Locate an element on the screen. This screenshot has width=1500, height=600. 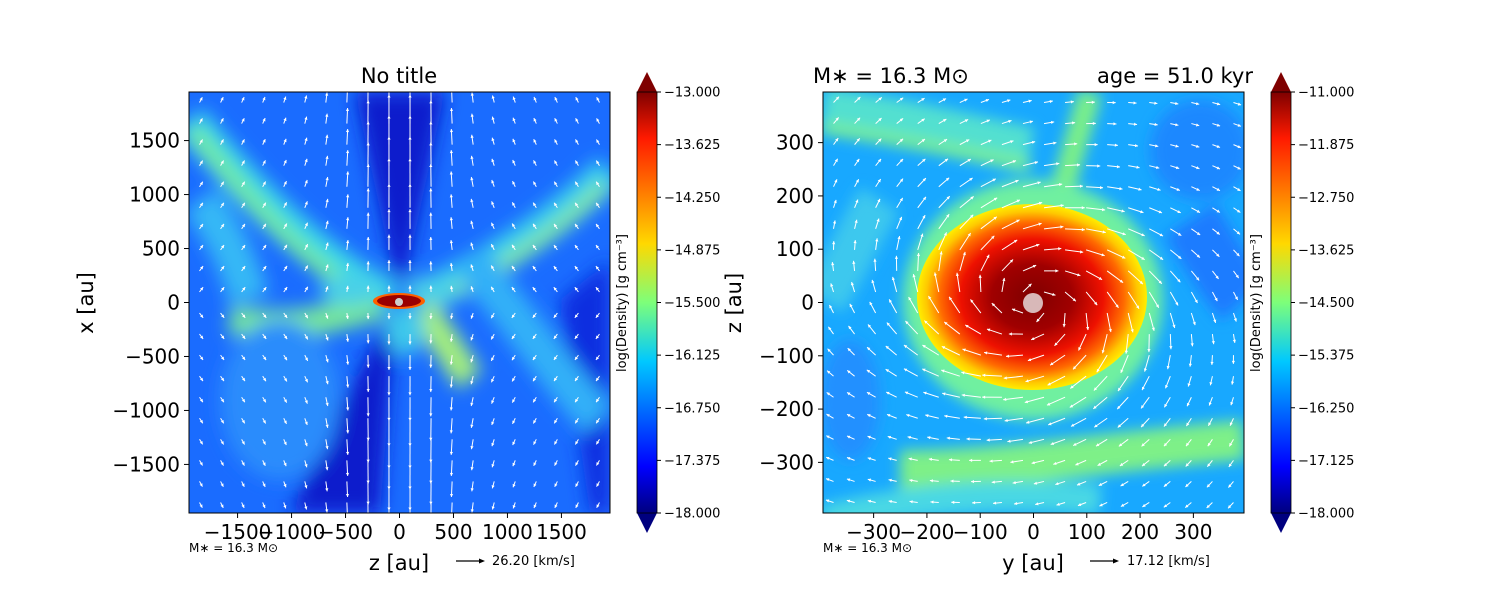
right-quiver-key: 17.12 [km/s] is located at coordinates (1150, 561).